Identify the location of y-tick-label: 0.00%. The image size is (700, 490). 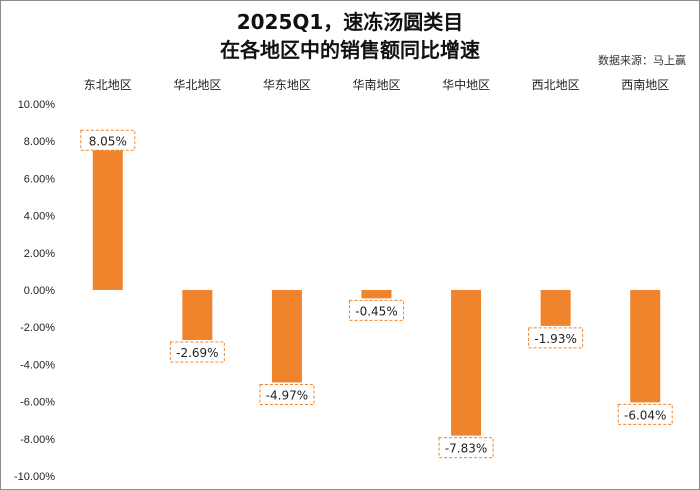
(39, 291).